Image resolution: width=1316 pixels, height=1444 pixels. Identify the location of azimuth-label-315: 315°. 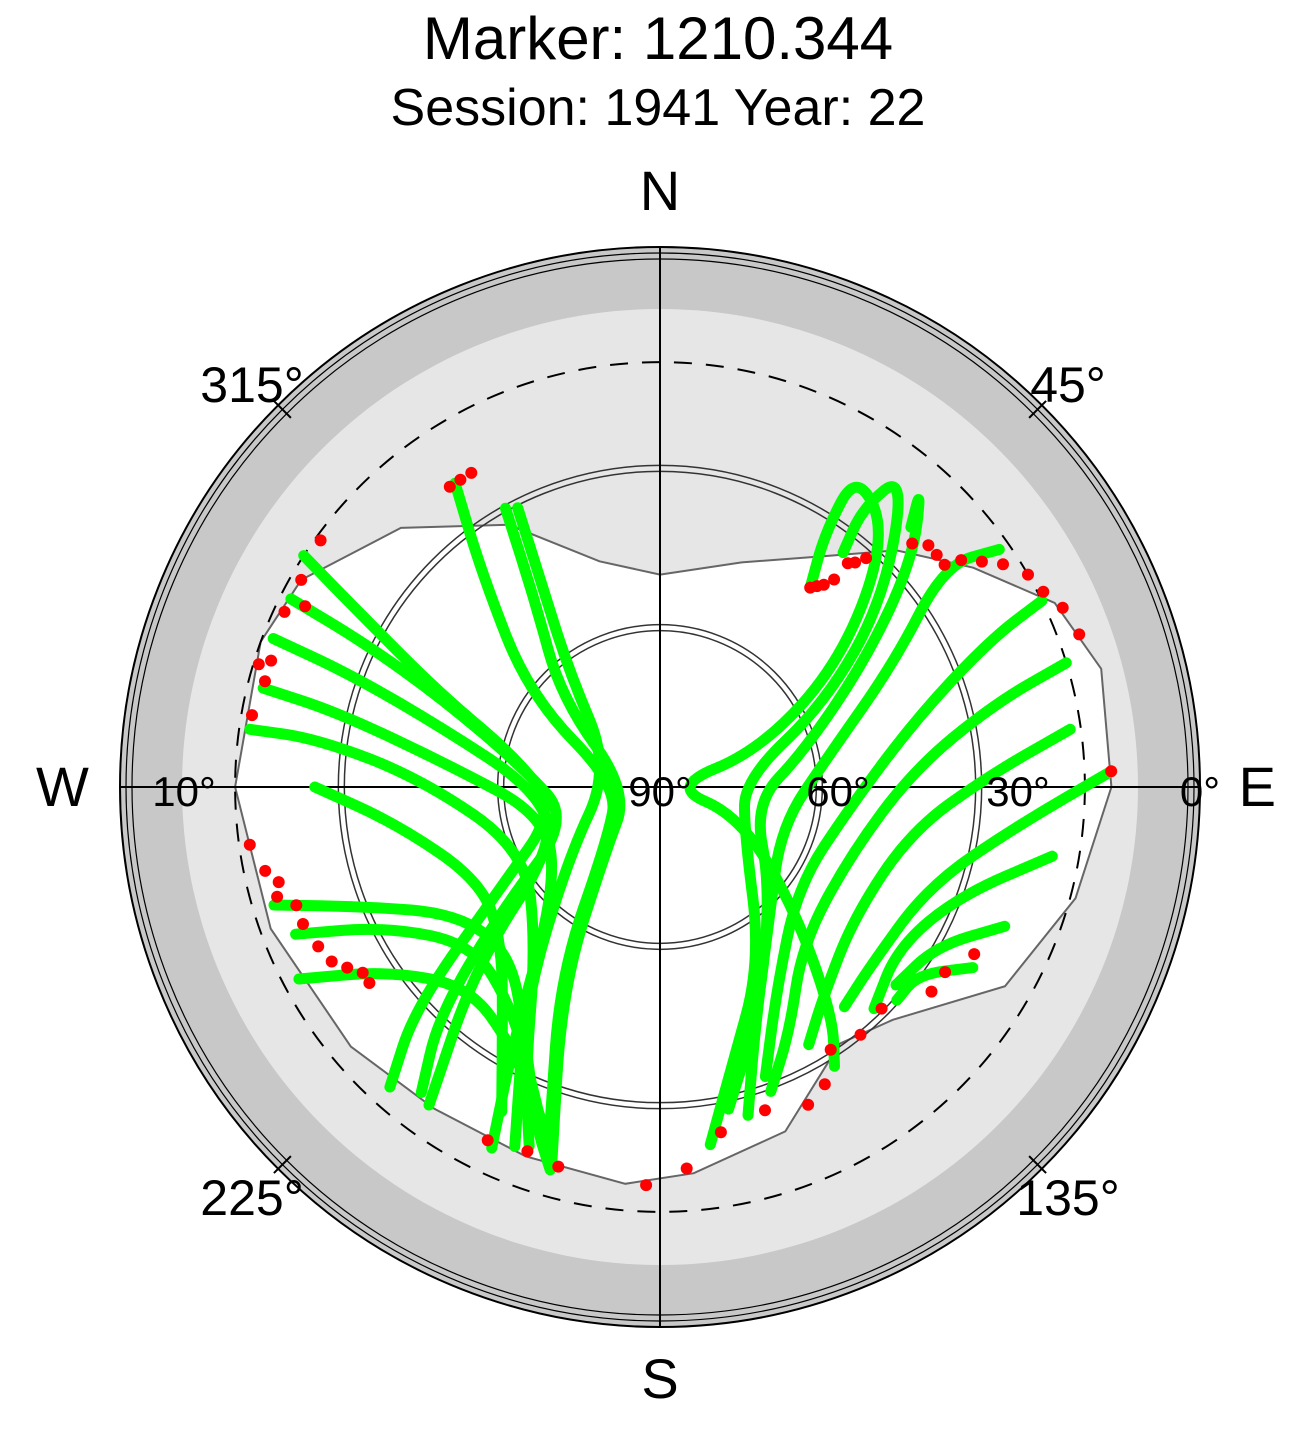
(251, 385).